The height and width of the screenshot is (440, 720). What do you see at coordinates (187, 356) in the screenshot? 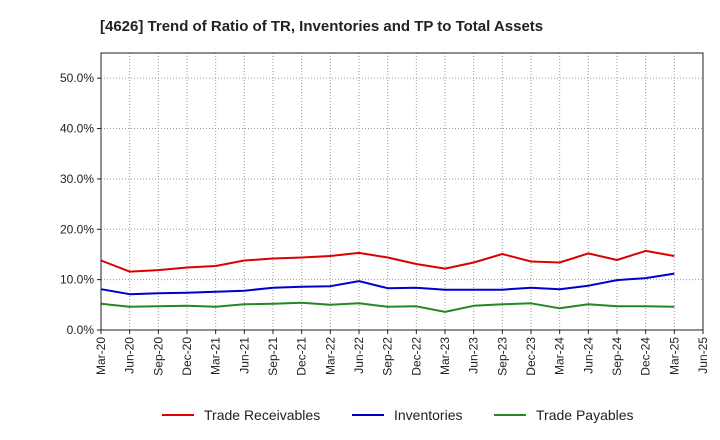
I see `x-tick-label: Dec-20` at bounding box center [187, 356].